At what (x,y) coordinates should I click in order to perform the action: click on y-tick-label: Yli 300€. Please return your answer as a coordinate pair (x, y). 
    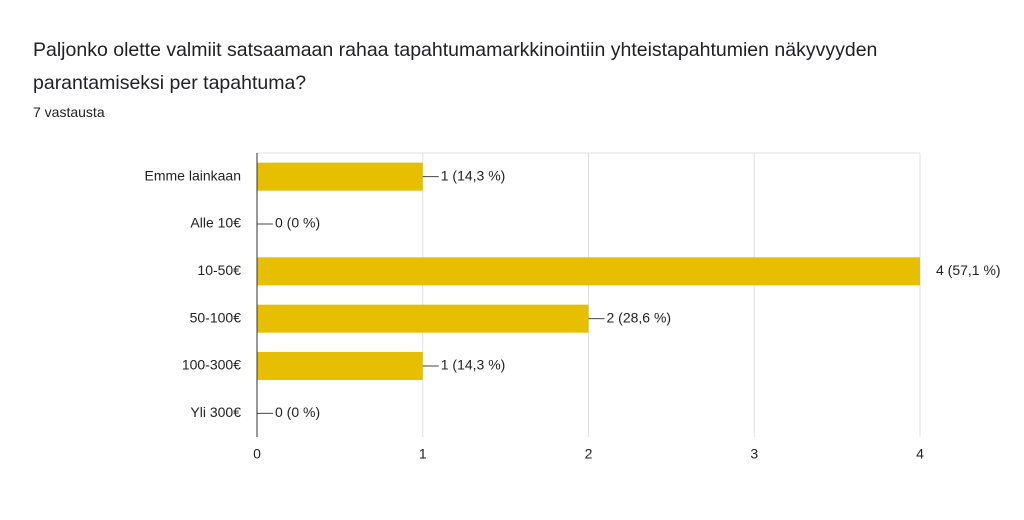
    Looking at the image, I should click on (215, 412).